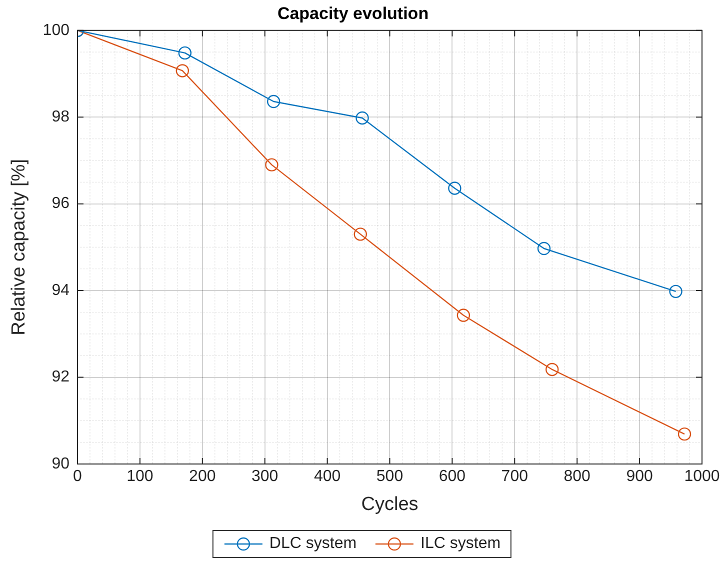 The width and height of the screenshot is (724, 566). What do you see at coordinates (61, 290) in the screenshot?
I see `y-tick-label: 94` at bounding box center [61, 290].